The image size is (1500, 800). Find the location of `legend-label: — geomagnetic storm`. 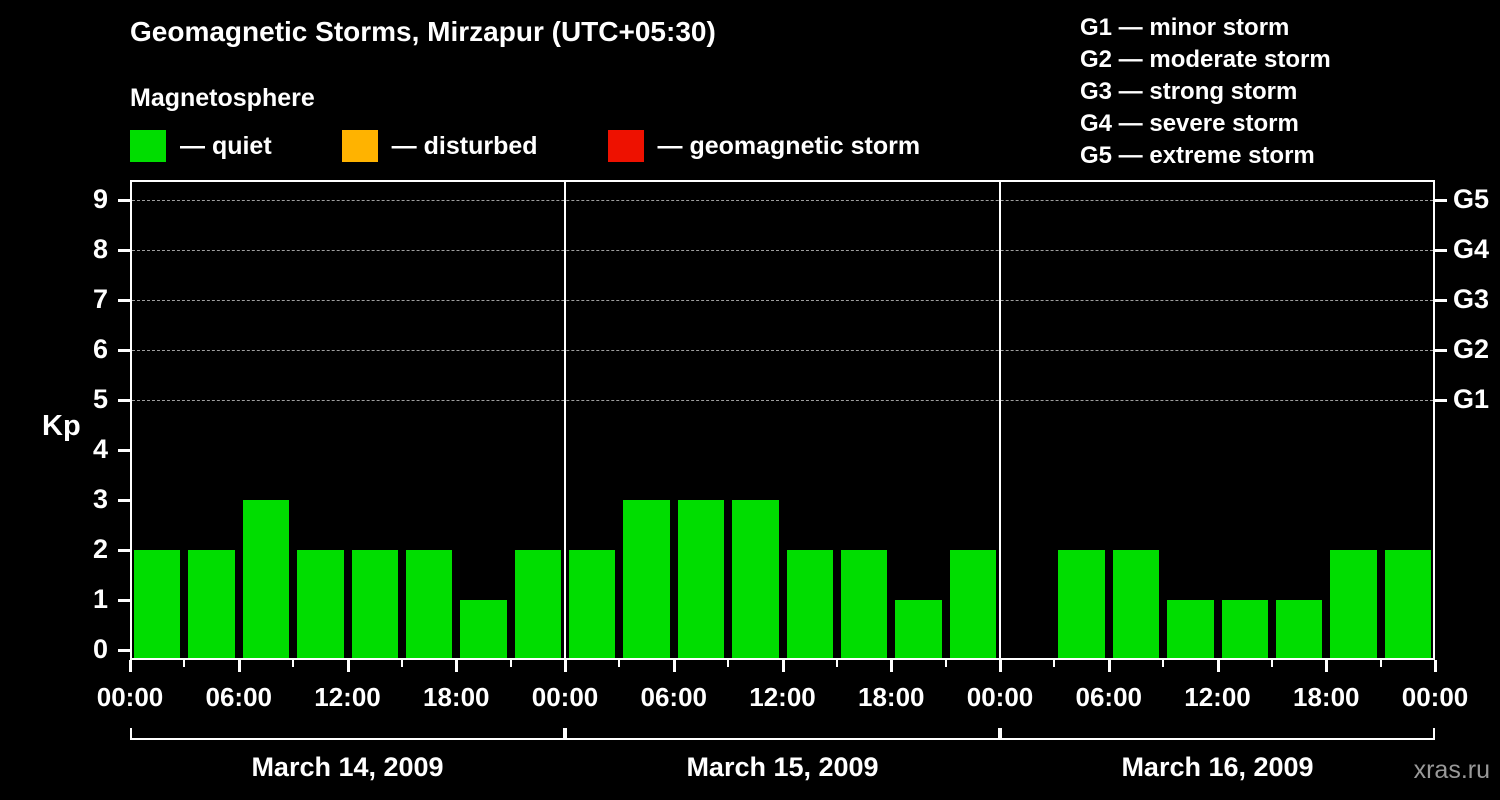

legend-label: — geomagnetic storm is located at coordinates (789, 145).